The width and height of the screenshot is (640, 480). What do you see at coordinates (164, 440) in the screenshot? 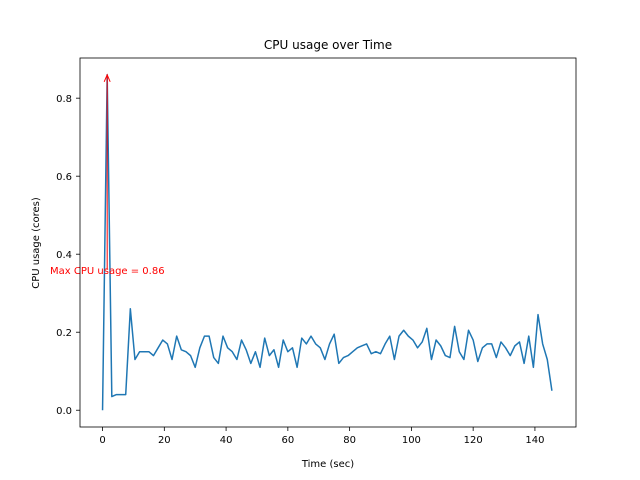
I see `x-tick-label: 20` at bounding box center [164, 440].